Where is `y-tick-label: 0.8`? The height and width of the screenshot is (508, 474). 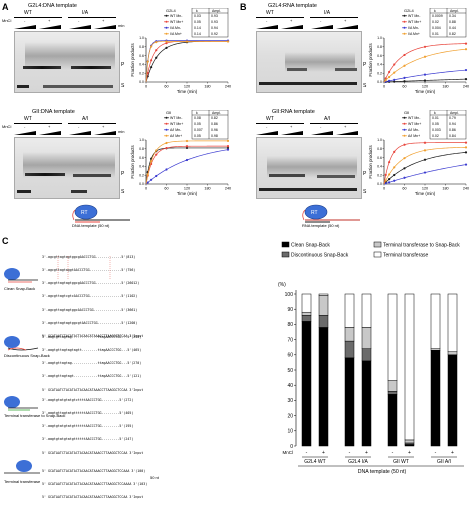 y-tick-label: 0.8 is located at coordinates (141, 149).